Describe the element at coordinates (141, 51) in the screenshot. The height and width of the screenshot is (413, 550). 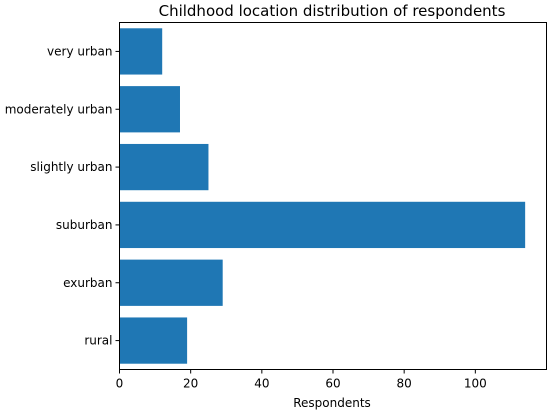
I see `bar-very-urban` at that location.